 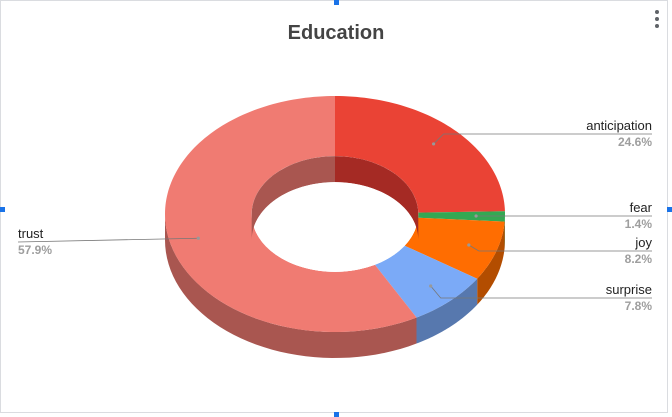 What do you see at coordinates (635, 142) in the screenshot?
I see `slice-percent-anticipation: 24.6%` at bounding box center [635, 142].